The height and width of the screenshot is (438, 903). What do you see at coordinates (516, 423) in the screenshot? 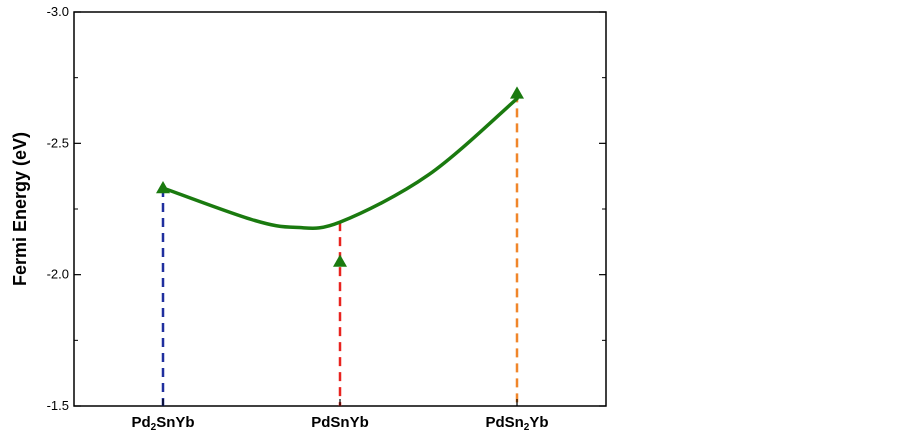
I see `x-tick-label: PdSn2Yb` at bounding box center [516, 423].